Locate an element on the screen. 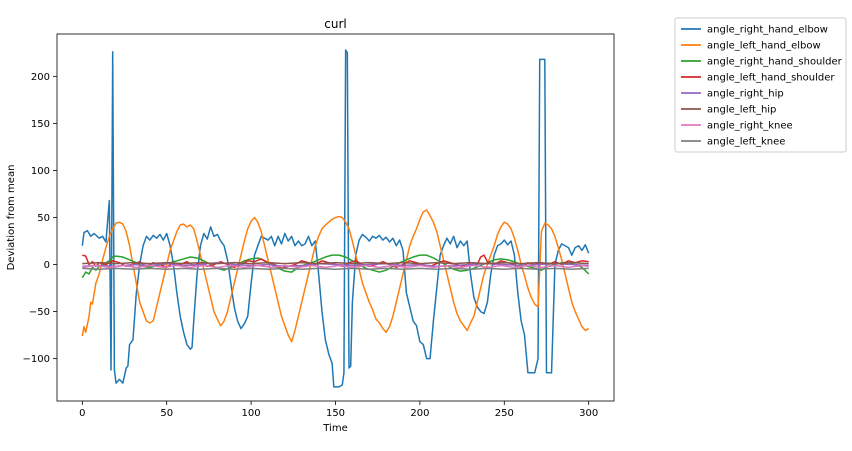 Image resolution: width=852 pixels, height=451 pixels. chart-title: curl is located at coordinates (335, 24).